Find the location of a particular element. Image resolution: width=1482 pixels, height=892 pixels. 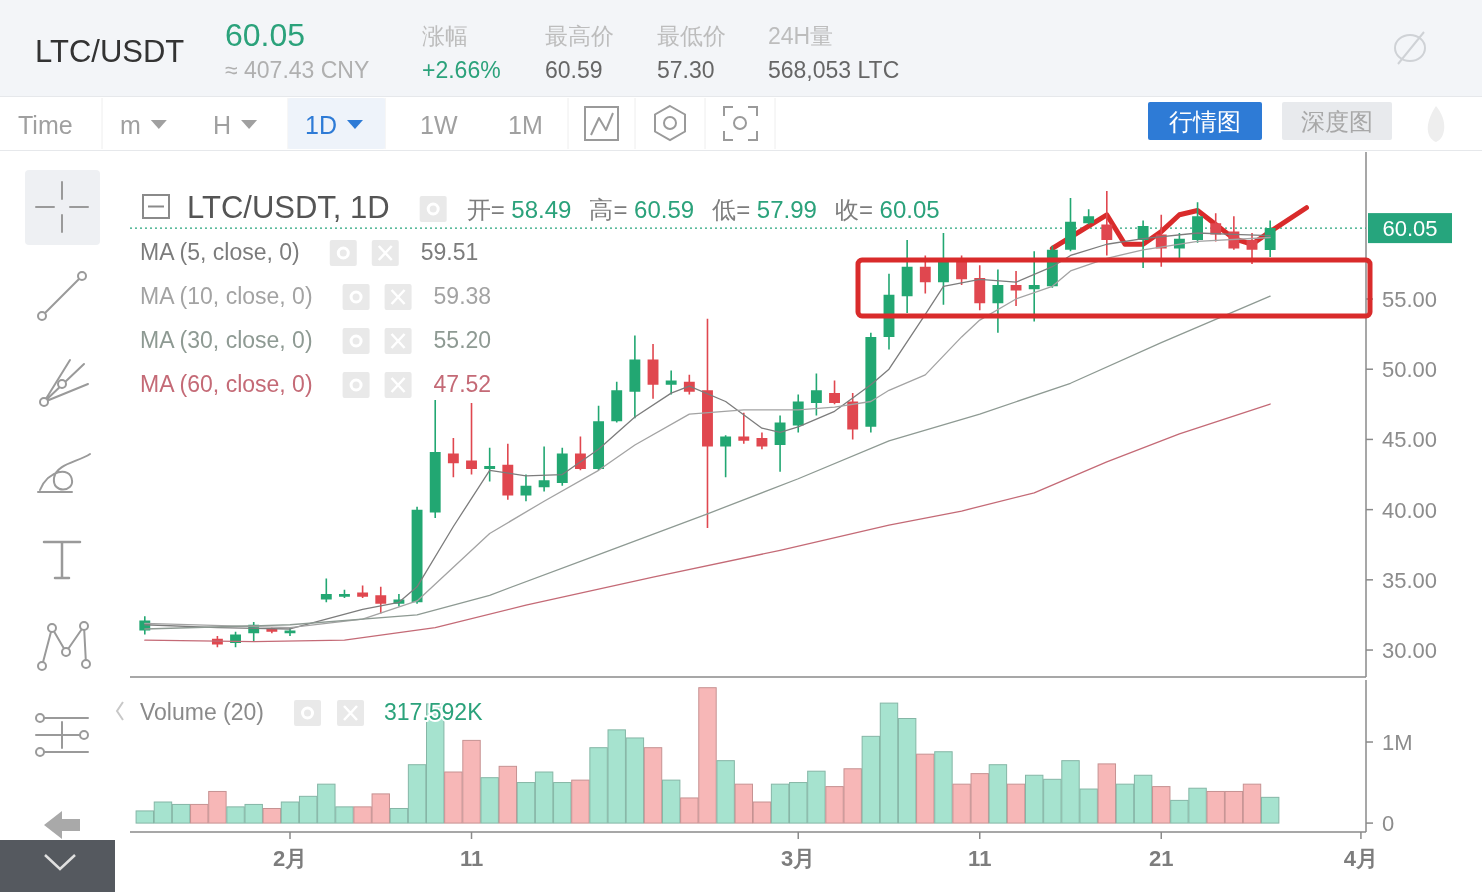

text: 最低价 is located at coordinates (691, 36).